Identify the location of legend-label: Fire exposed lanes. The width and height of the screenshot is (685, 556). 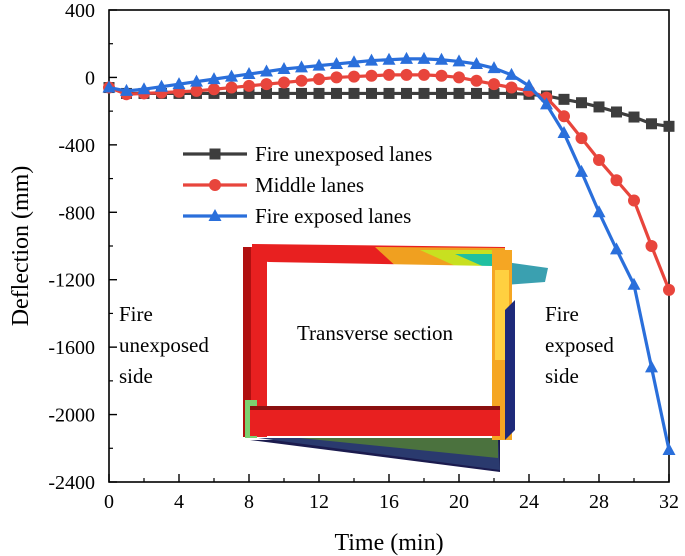
(333, 216).